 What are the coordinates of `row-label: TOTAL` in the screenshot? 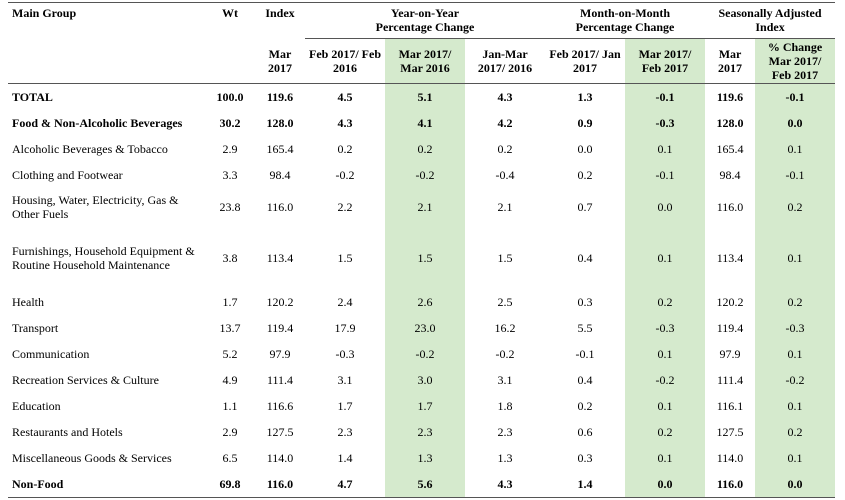 It's located at (32, 97).